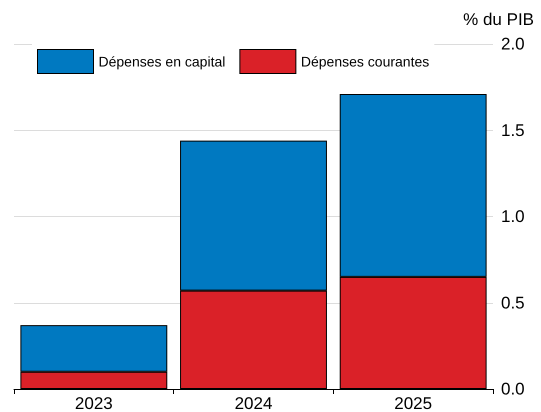  I want to click on x-tick-label: 2023, so click(93, 403).